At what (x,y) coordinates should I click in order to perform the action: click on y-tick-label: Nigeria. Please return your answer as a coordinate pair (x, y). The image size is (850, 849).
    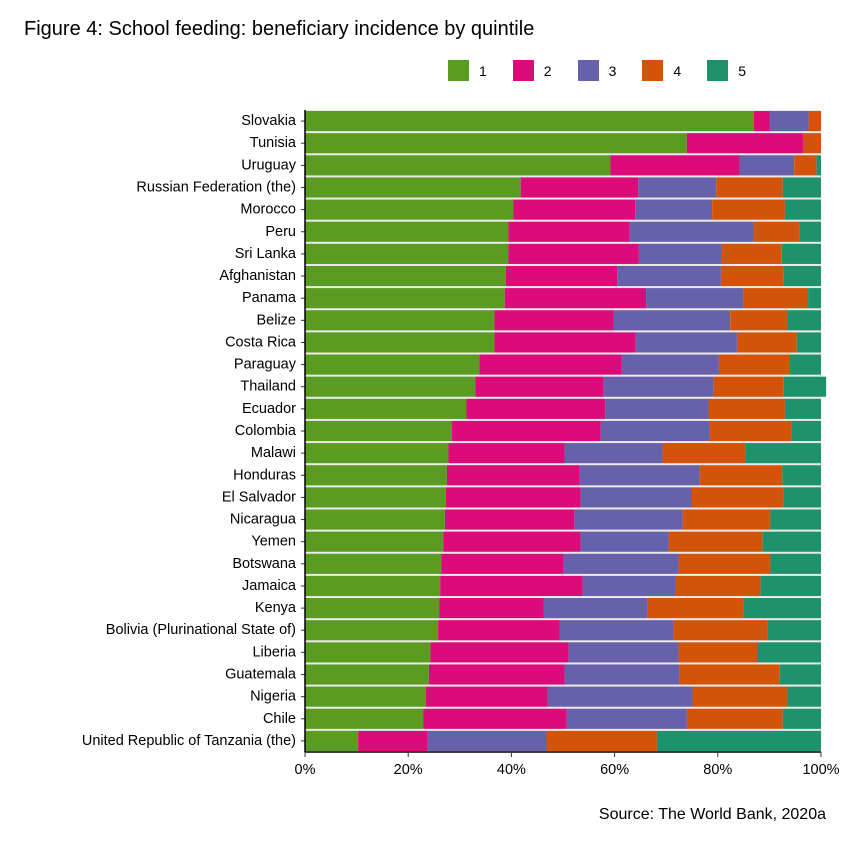
    Looking at the image, I should click on (273, 697).